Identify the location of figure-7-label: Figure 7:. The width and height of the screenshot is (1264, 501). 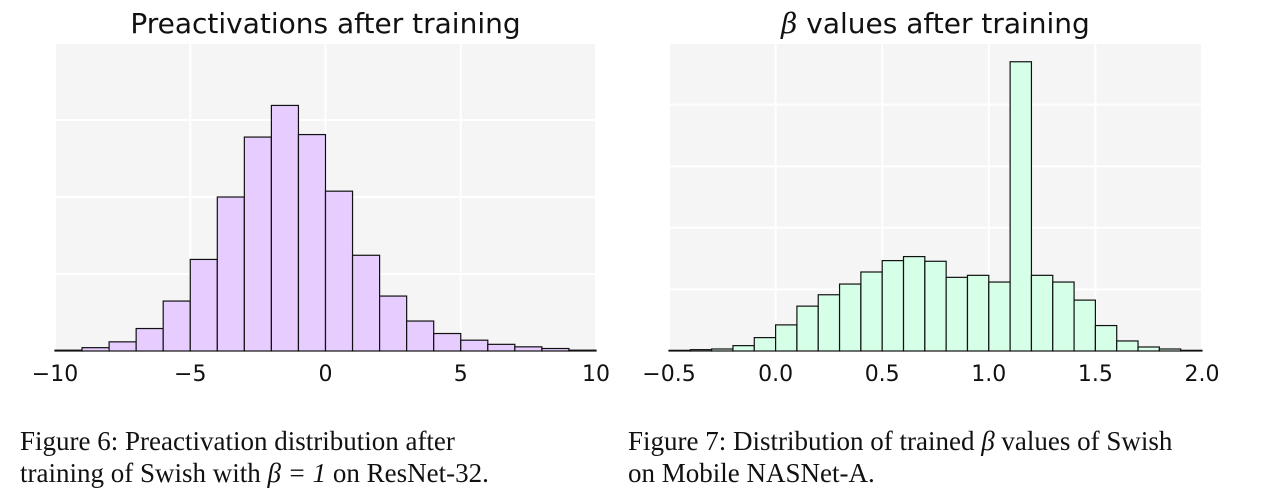
(677, 441).